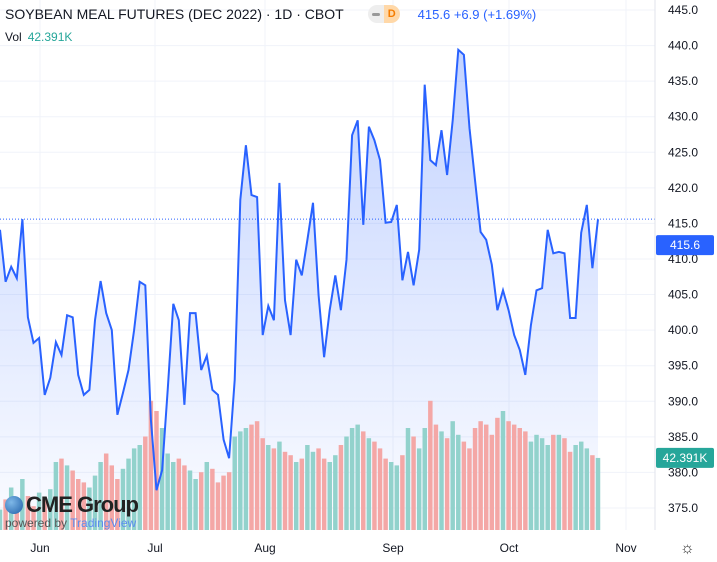  Describe the element at coordinates (687, 548) in the screenshot. I see `settings-gear-icon: ☼` at that location.